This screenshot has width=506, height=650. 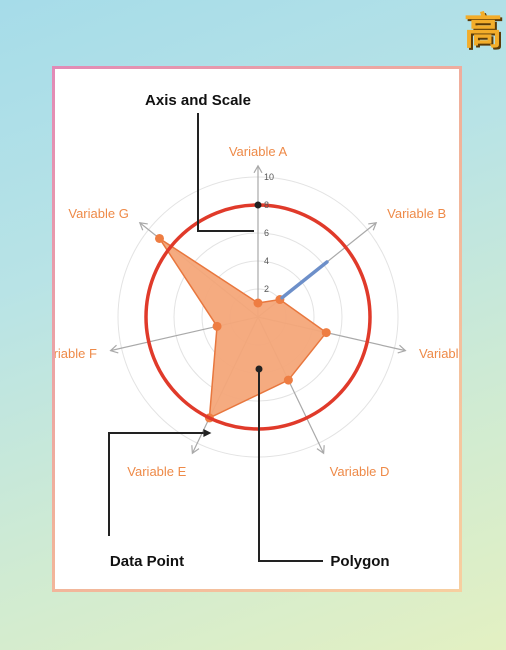 I want to click on polygon-callout-line, so click(x=290, y=465).